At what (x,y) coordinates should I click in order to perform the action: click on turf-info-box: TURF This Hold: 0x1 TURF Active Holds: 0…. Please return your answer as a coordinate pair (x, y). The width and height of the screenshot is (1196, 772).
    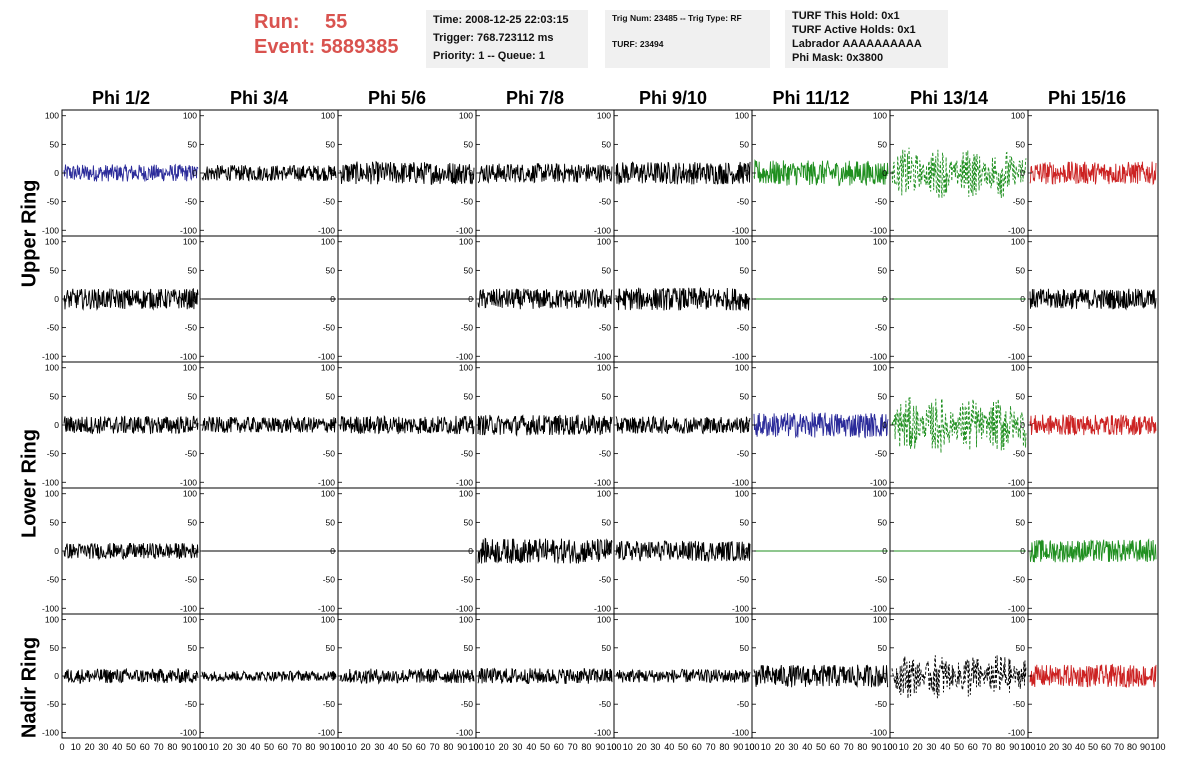
    Looking at the image, I should click on (866, 39).